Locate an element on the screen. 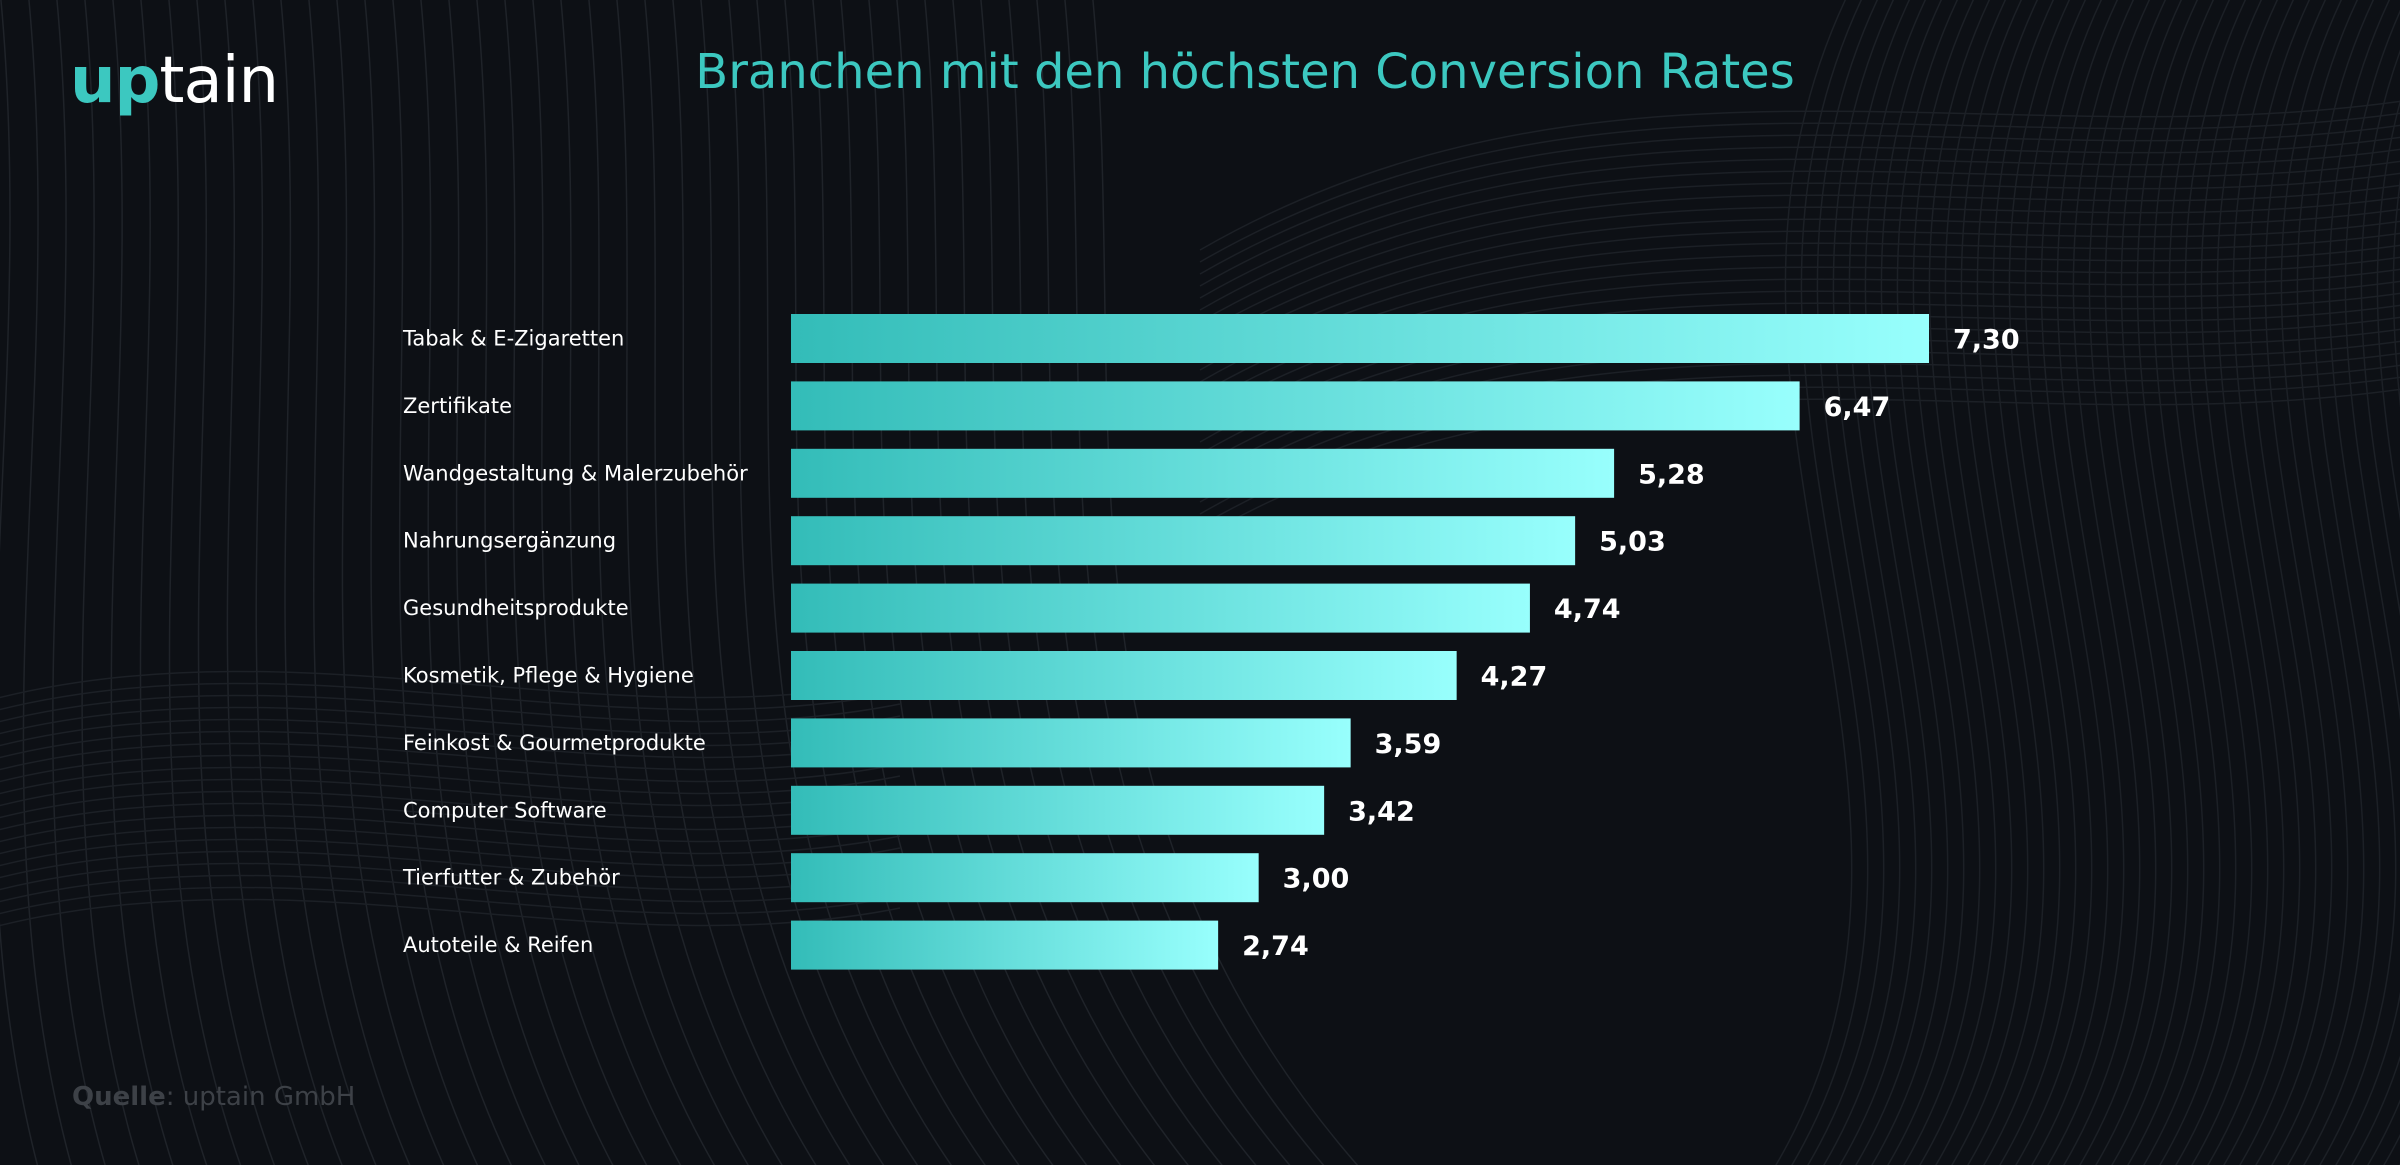 This screenshot has width=2400, height=1165. category-label: Gesundheitsprodukte is located at coordinates (516, 608).